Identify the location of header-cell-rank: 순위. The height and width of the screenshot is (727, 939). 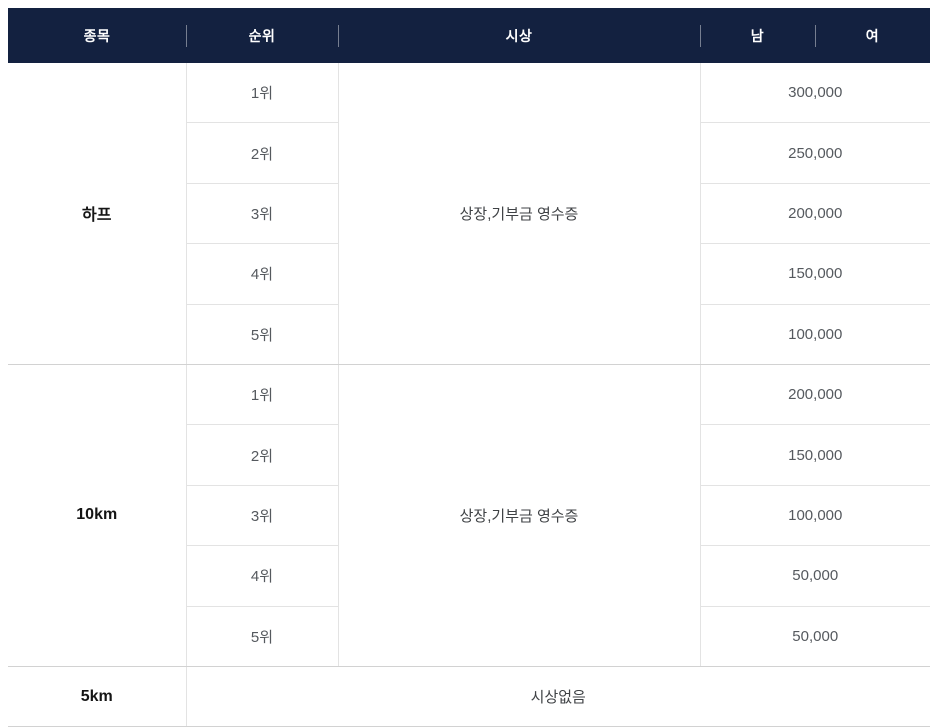
(262, 35).